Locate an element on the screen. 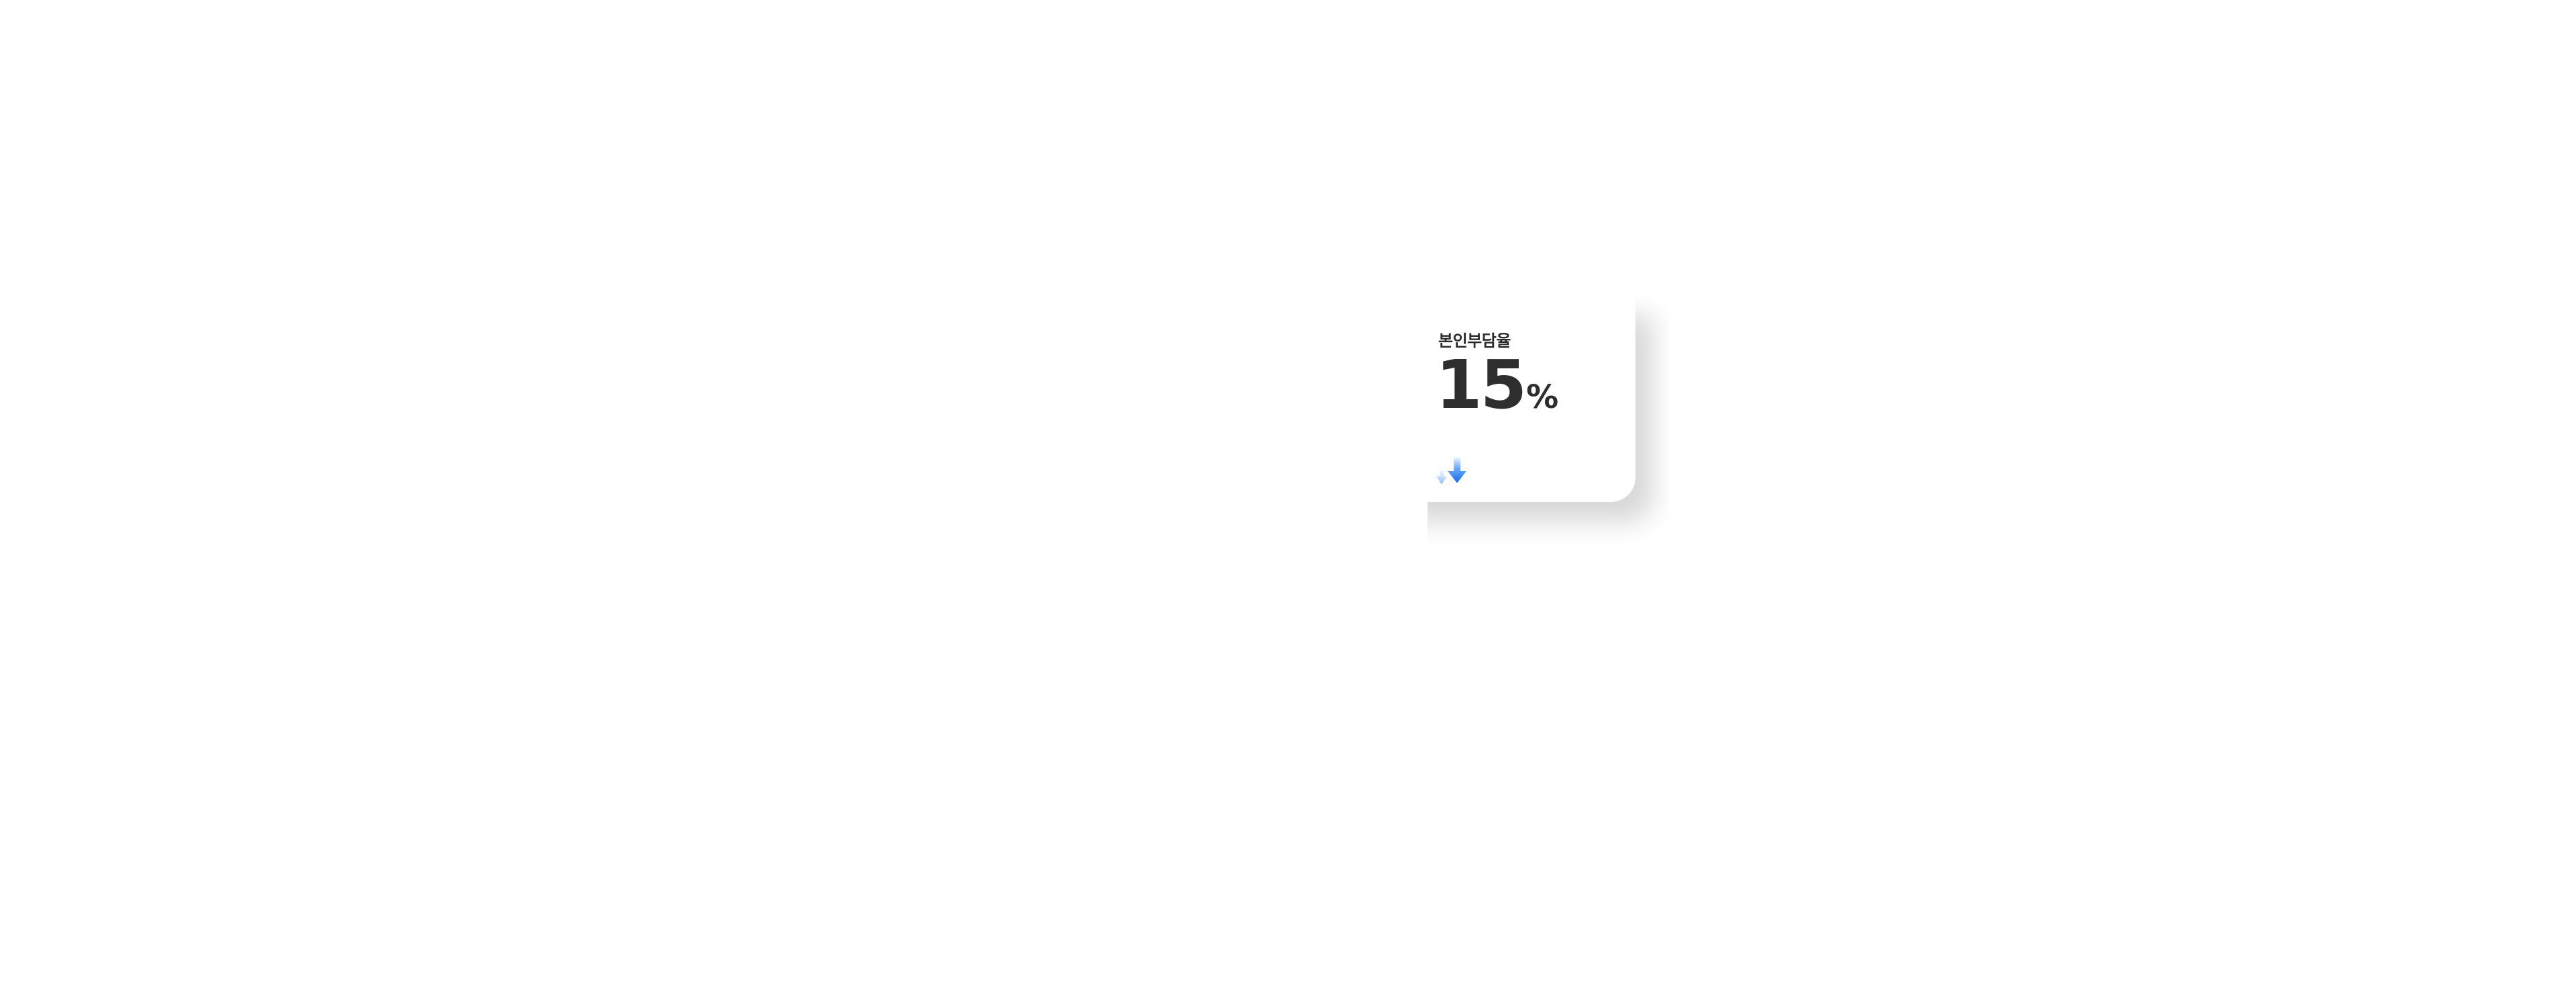  card-clip: 본인부담율 15% is located at coordinates (1548, 429).